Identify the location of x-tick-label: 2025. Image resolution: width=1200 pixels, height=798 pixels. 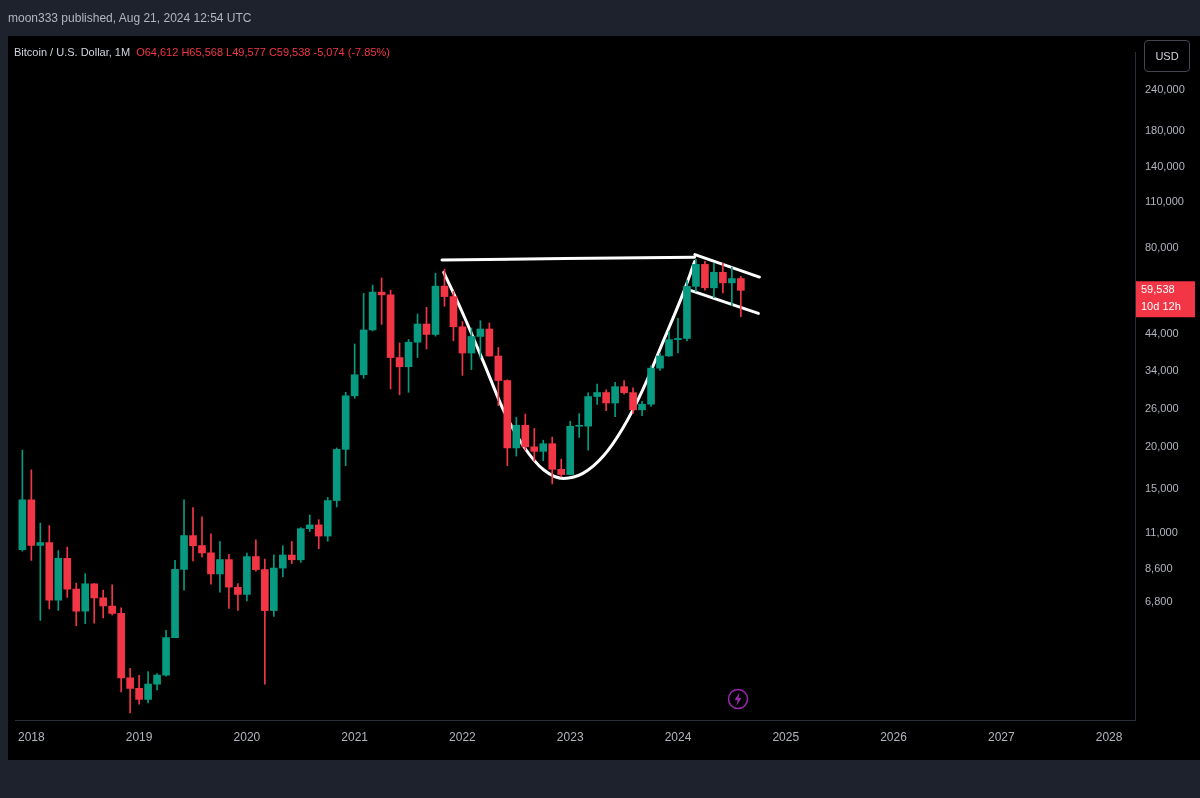
(786, 736).